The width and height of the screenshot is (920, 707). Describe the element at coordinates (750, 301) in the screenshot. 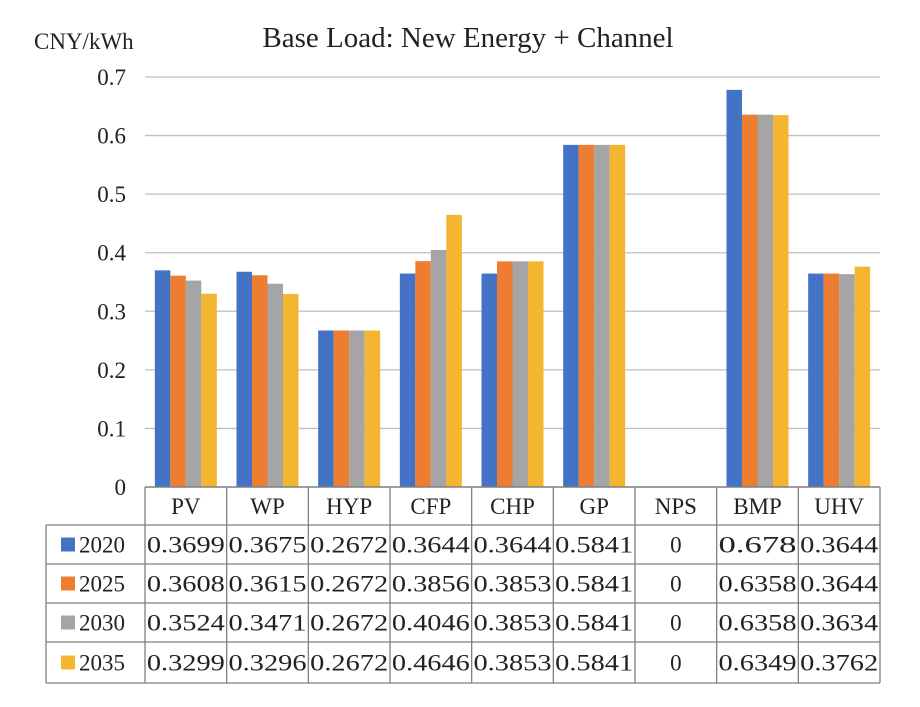

I see `bar-bmp-2025` at that location.